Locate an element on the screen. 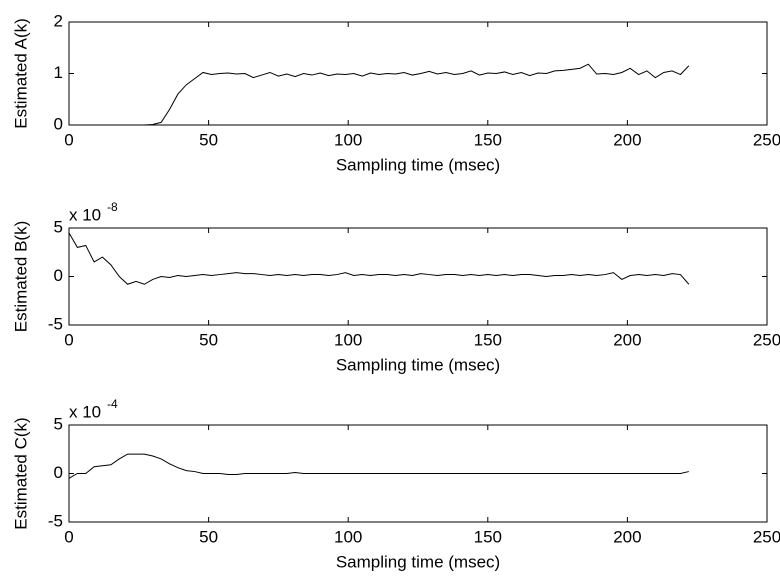 Image resolution: width=780 pixels, height=582 pixels. y-axis-label: Estimated A(k) is located at coordinates (20, 73).